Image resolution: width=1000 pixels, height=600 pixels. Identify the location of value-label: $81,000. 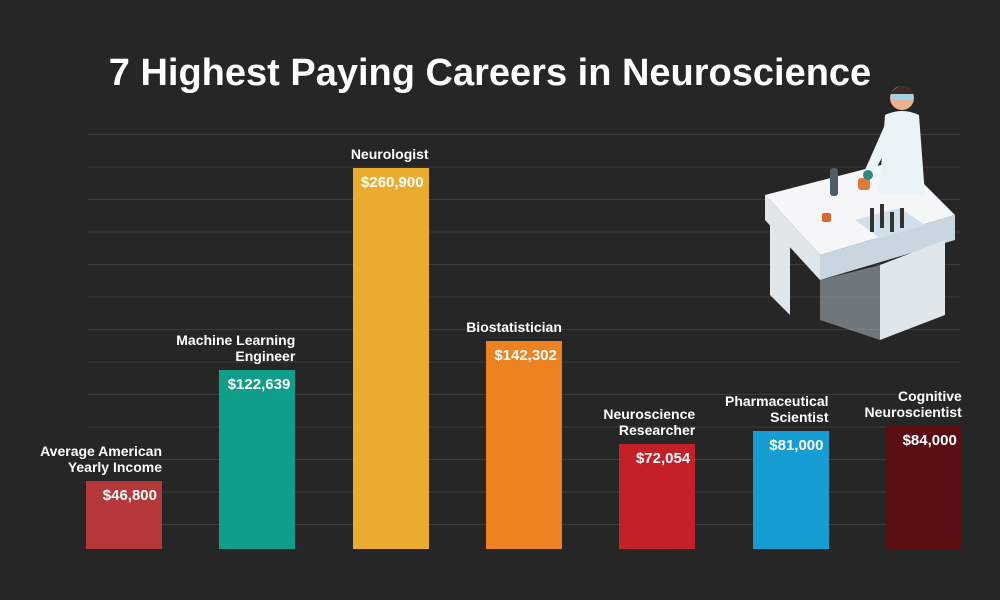
(796, 445).